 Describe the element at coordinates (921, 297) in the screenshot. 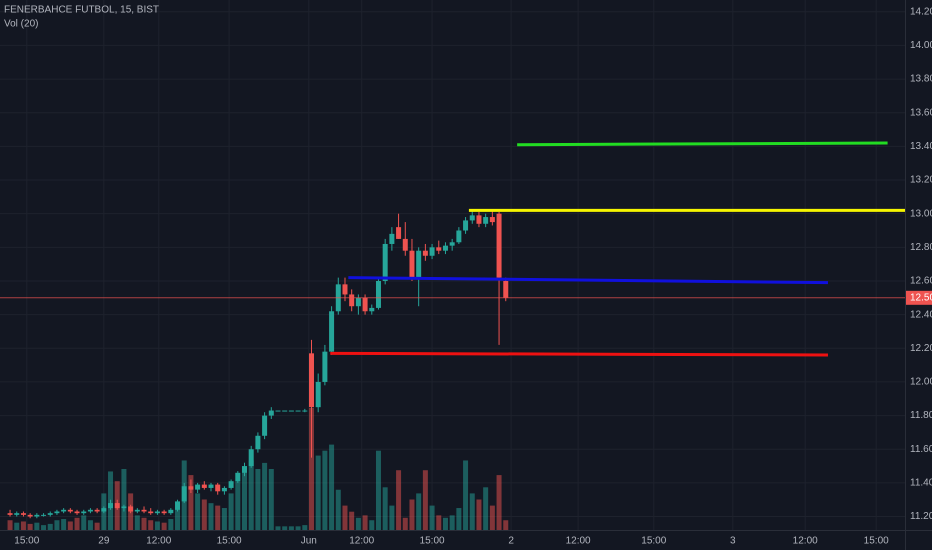

I see `last-price-label: 12.50` at that location.